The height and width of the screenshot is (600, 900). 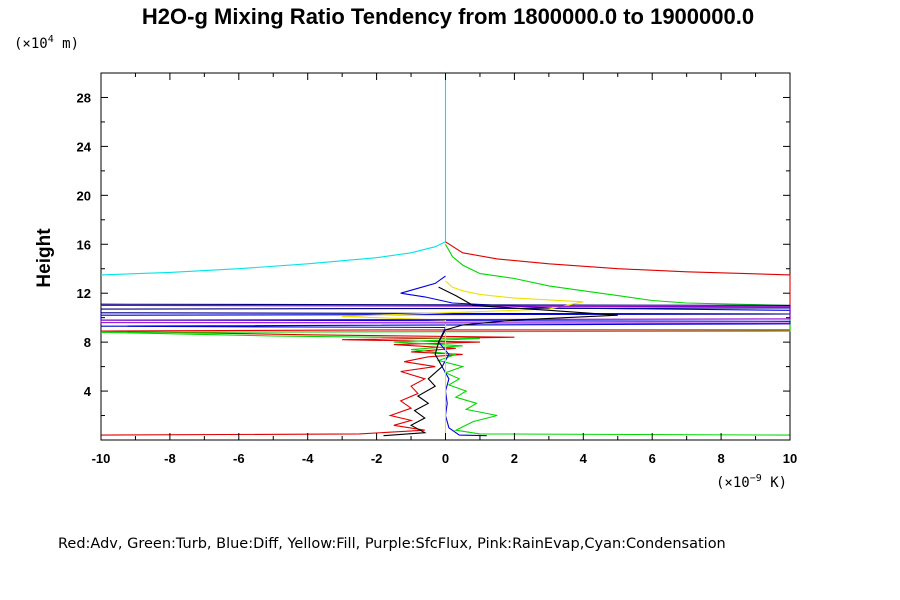 What do you see at coordinates (514, 458) in the screenshot?
I see `x-tick-label: 2` at bounding box center [514, 458].